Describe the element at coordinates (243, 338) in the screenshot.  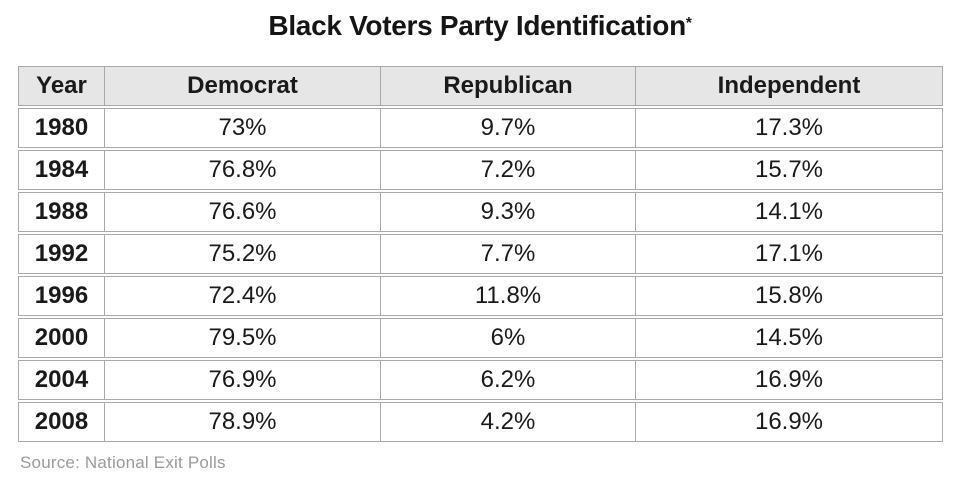
I see `democrat-cell: 79.5%` at that location.